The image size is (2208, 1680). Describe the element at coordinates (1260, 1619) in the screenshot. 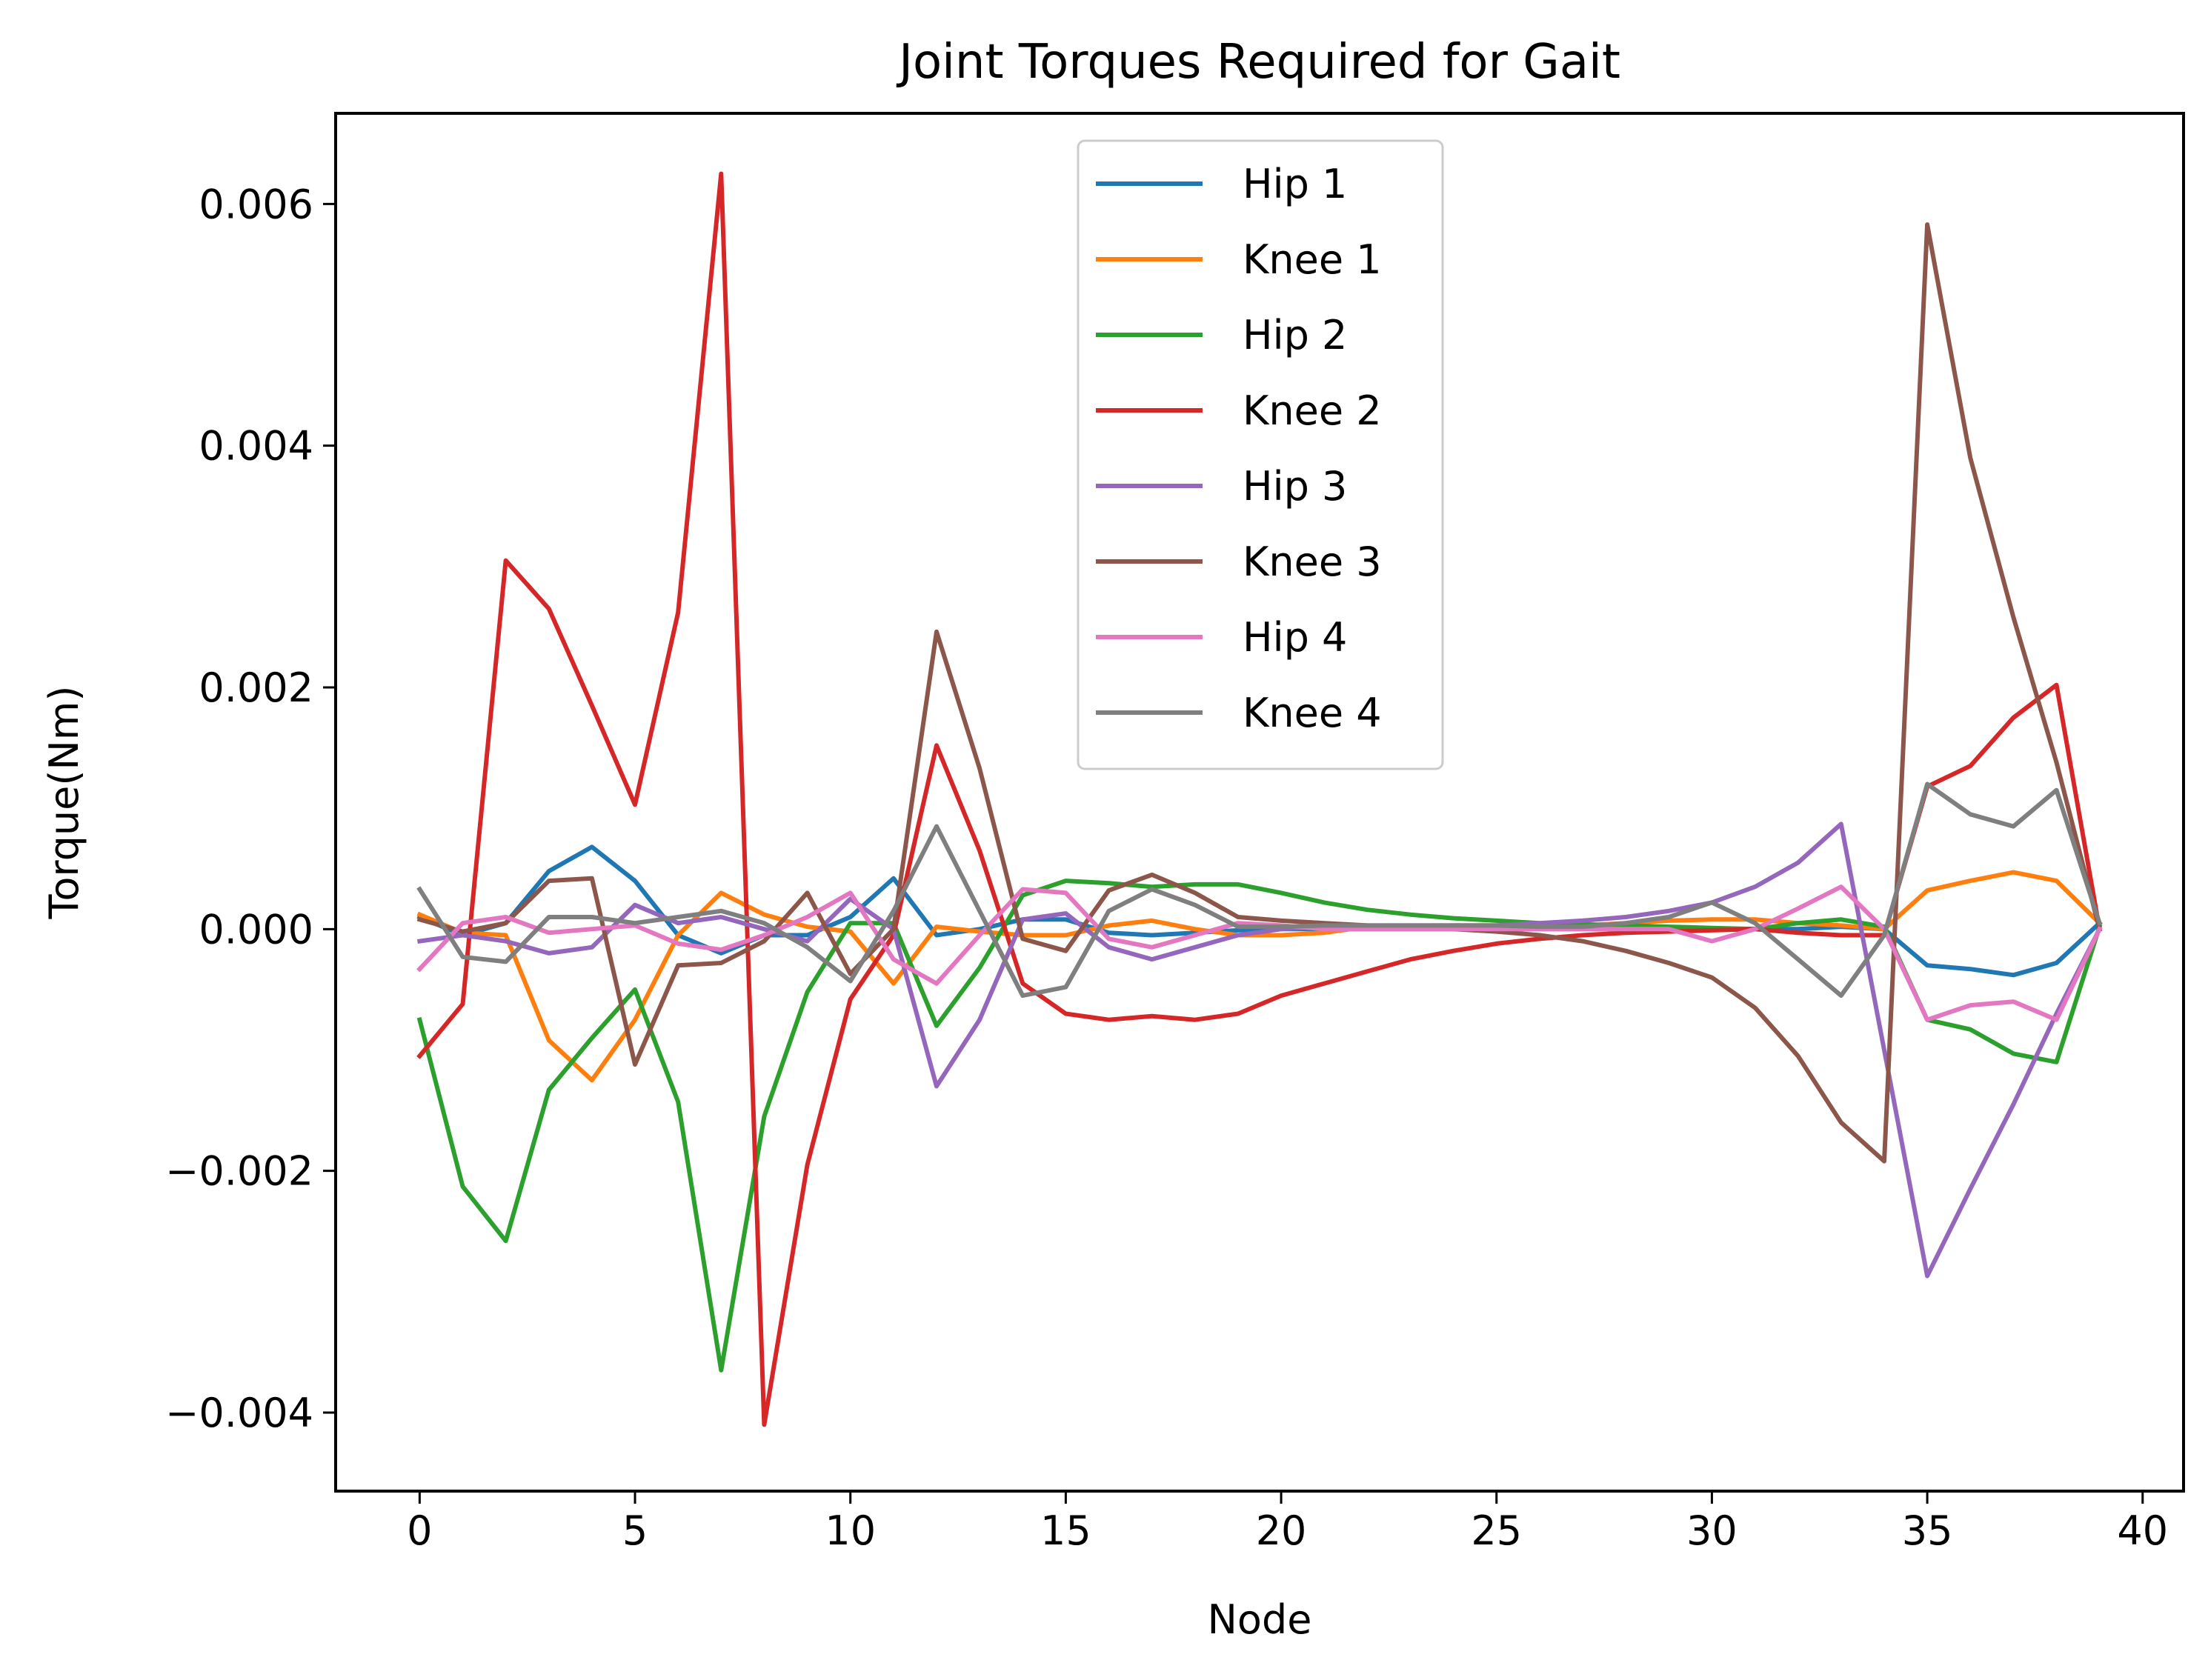

I see `x-axis-label: Node` at that location.